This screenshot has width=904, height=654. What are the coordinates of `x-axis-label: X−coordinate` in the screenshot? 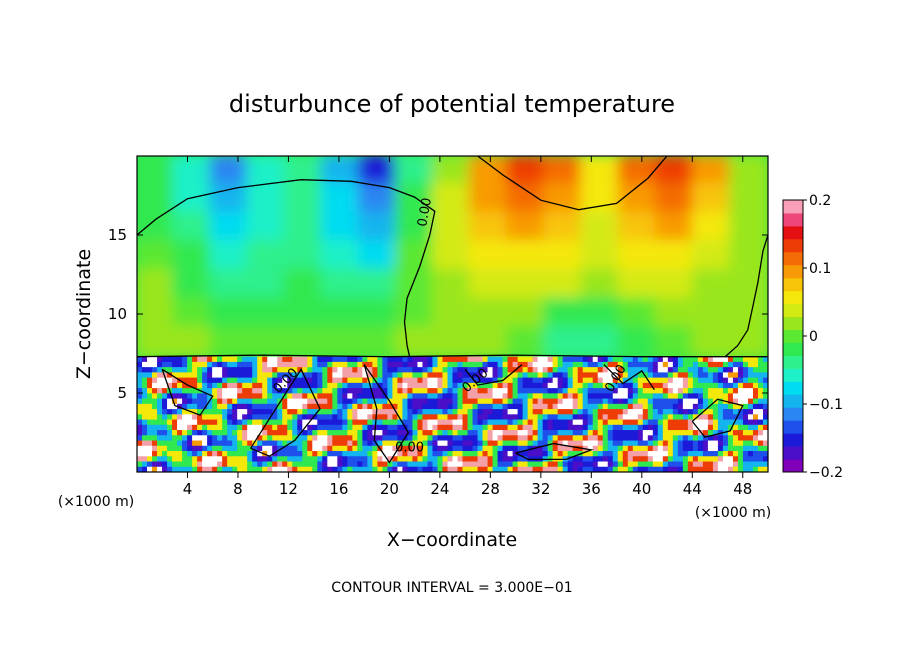 It's located at (452, 540).